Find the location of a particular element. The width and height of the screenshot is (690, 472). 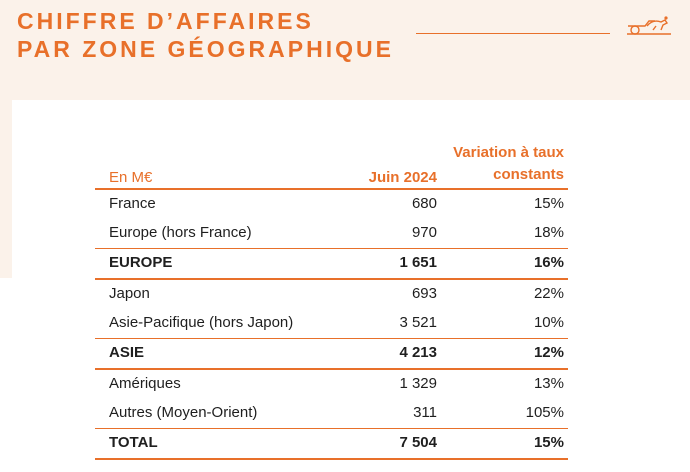

column-header-variation-line-2: constants is located at coordinates (528, 174).